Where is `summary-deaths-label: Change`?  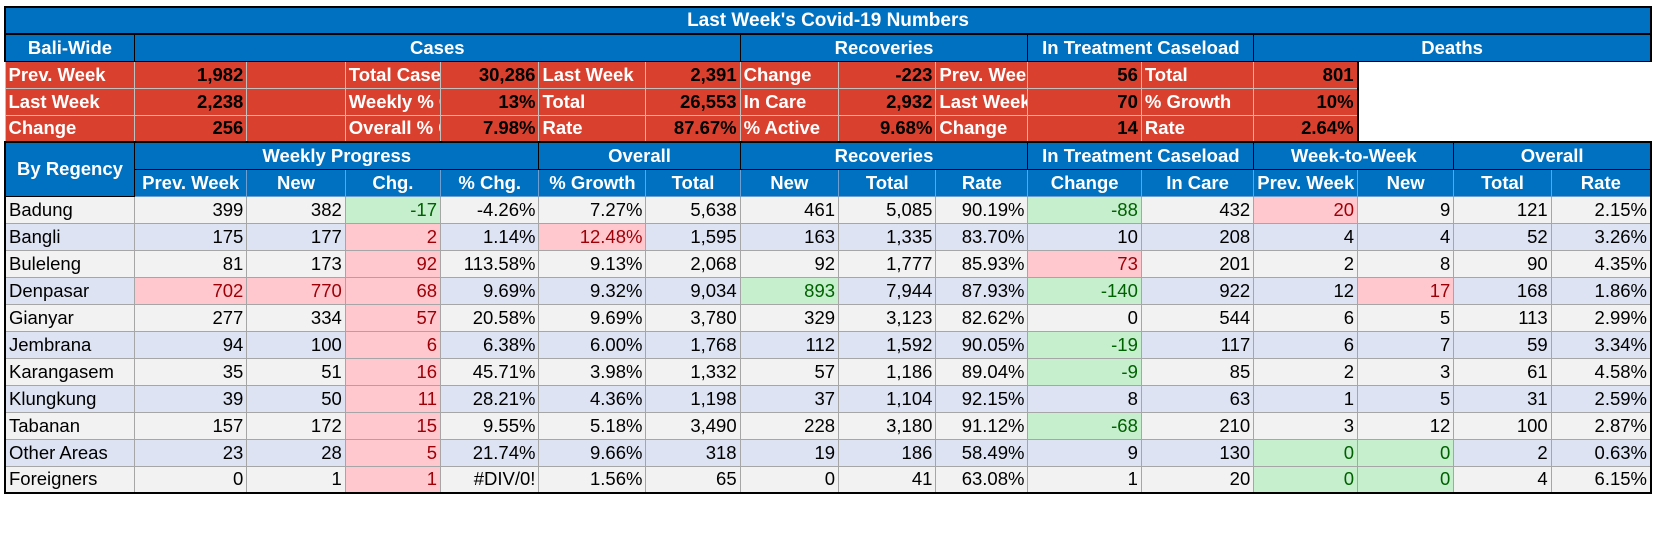
summary-deaths-label: Change is located at coordinates (982, 128).